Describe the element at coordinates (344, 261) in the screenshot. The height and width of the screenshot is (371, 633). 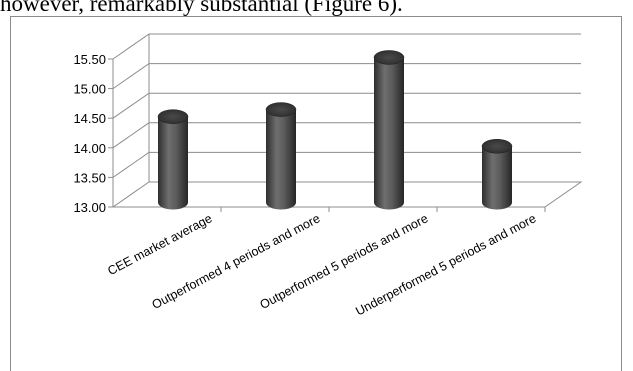
I see `x-category-label: Outperformed 5 periods and more` at that location.